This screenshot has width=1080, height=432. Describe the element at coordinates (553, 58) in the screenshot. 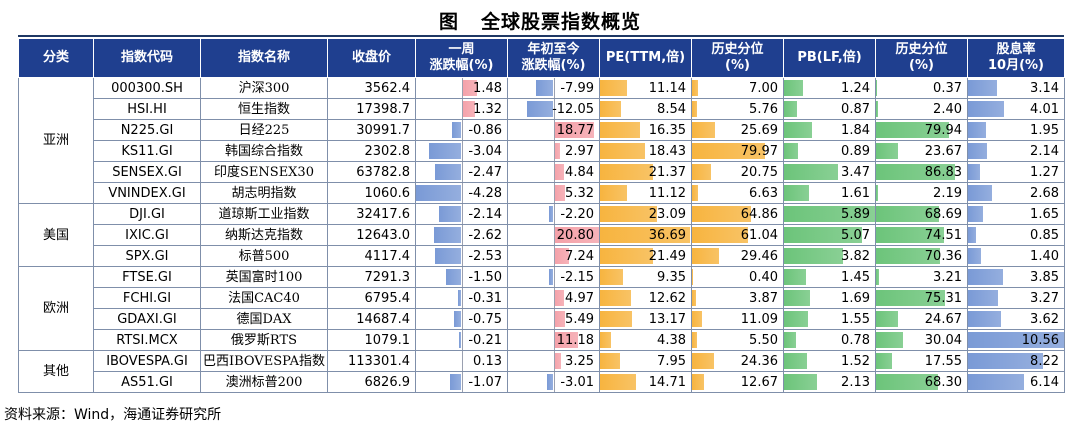

I see `header-ytd: 年初至今 涨跌幅(%)` at that location.